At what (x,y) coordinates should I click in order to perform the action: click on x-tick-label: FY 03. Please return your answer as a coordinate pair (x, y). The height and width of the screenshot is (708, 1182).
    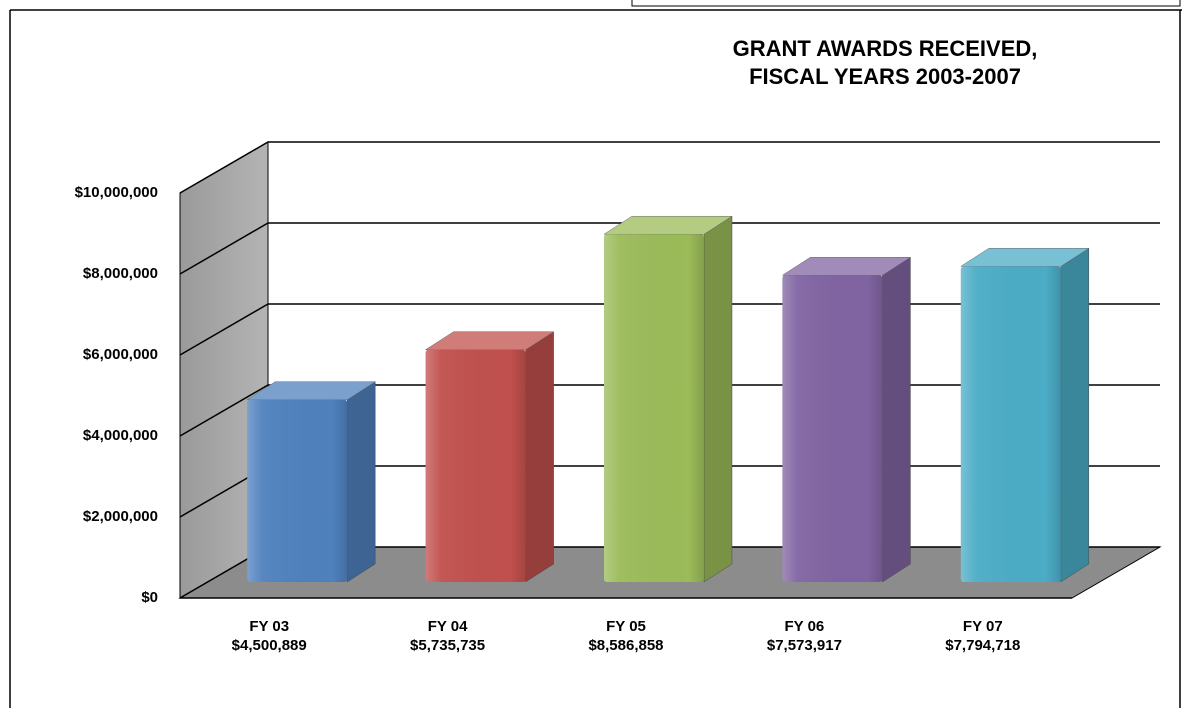
    Looking at the image, I should click on (269, 626).